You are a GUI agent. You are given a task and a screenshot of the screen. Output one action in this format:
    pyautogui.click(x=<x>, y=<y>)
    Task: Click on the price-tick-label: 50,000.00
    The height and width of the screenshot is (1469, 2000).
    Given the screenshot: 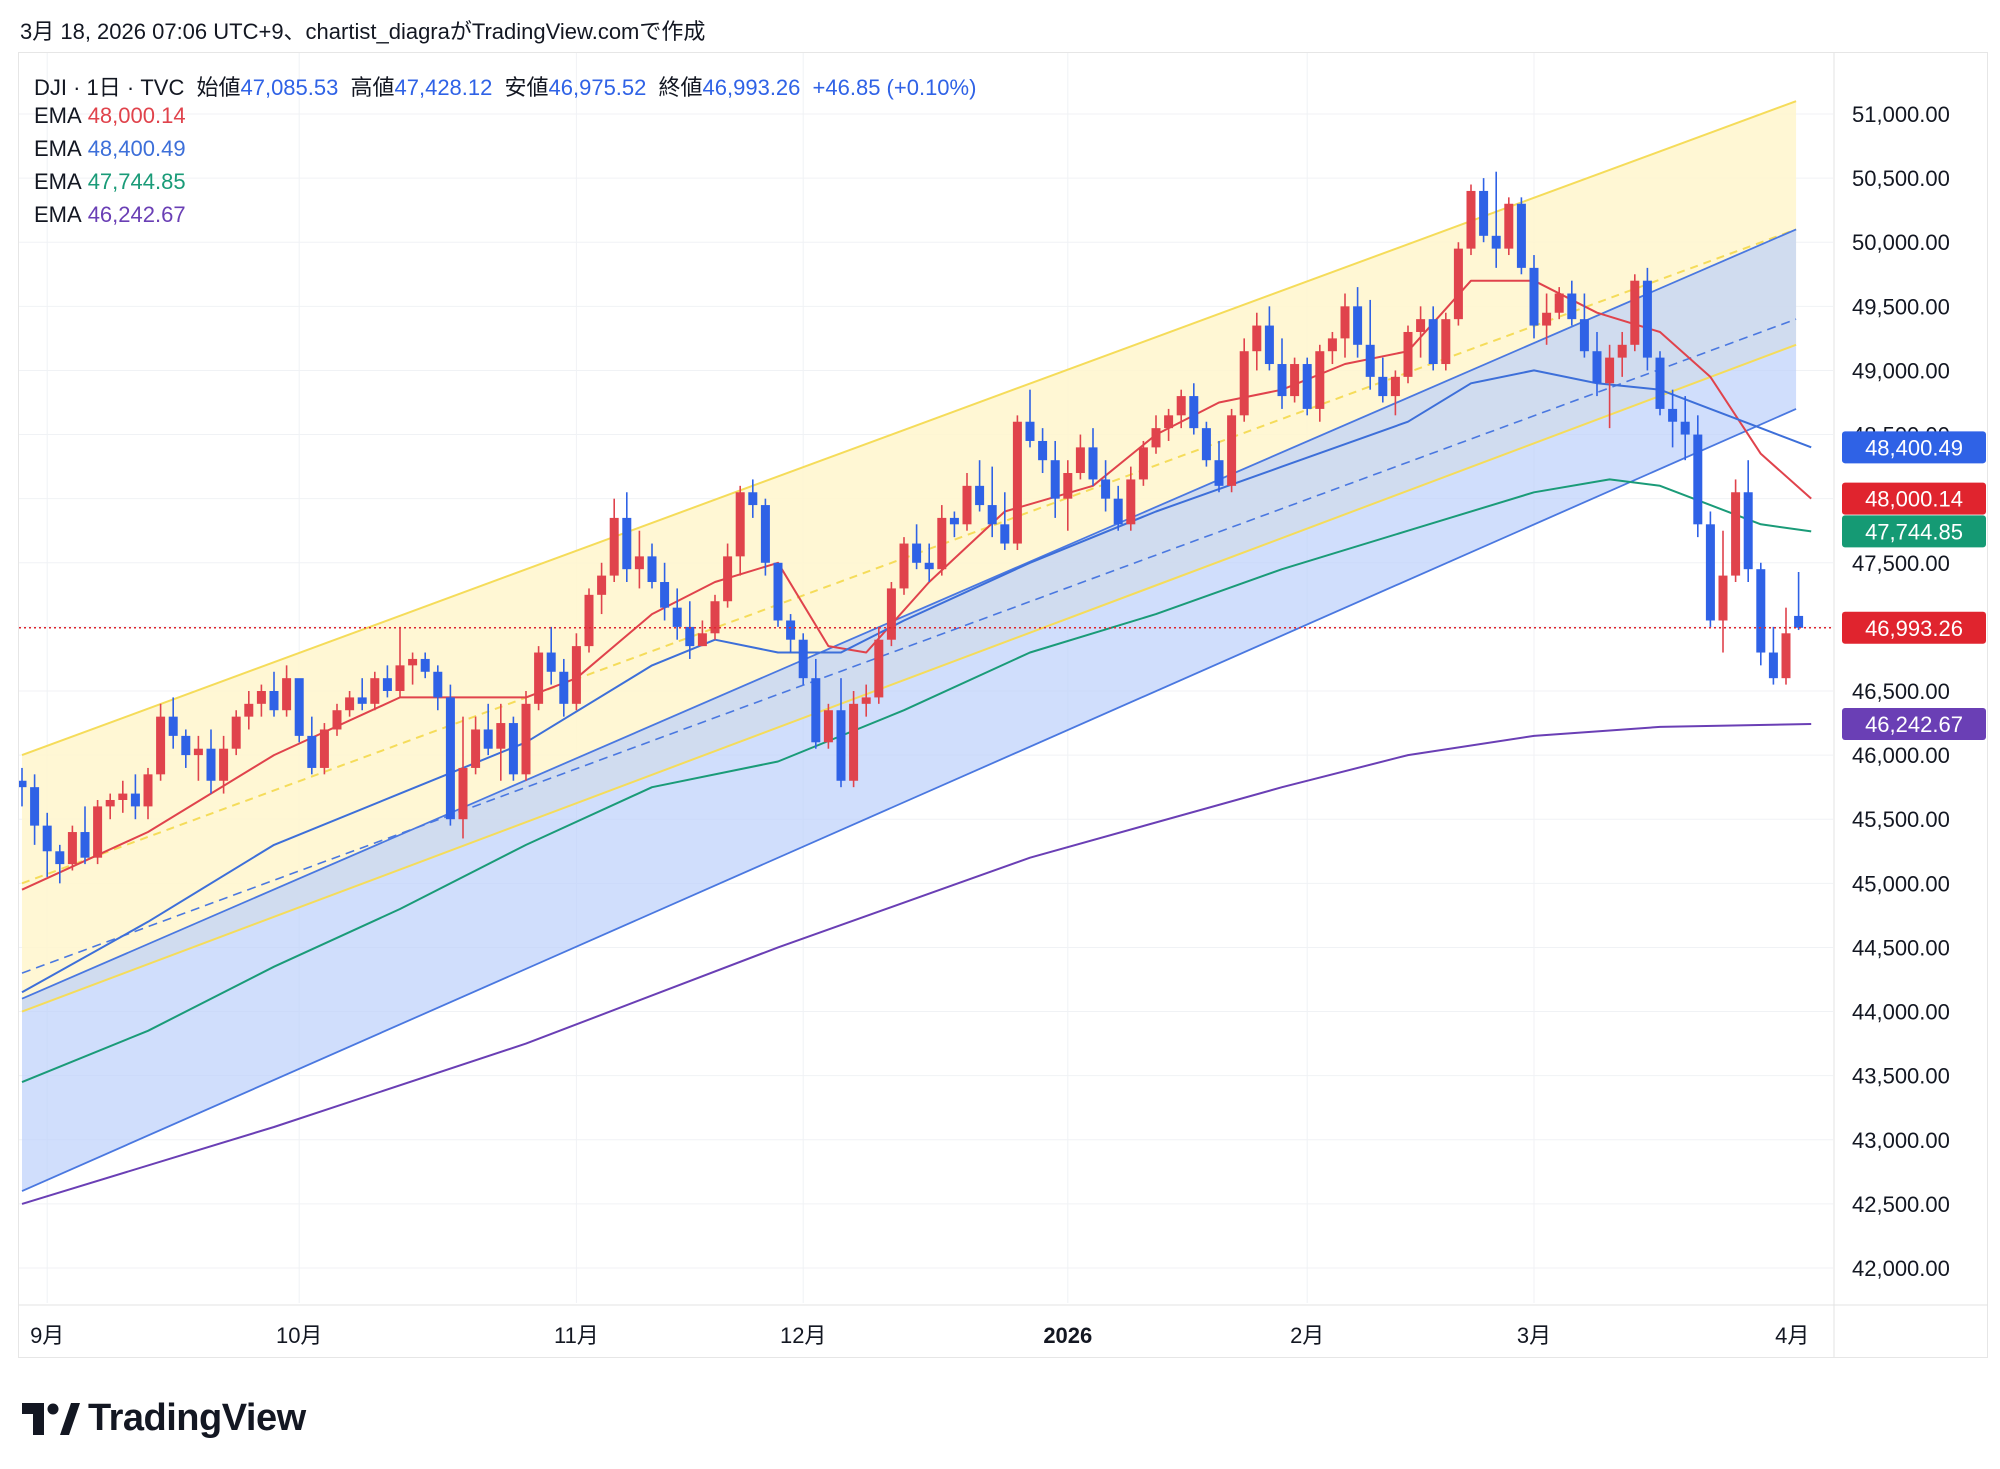 What is the action you would take?
    pyautogui.click(x=1901, y=242)
    